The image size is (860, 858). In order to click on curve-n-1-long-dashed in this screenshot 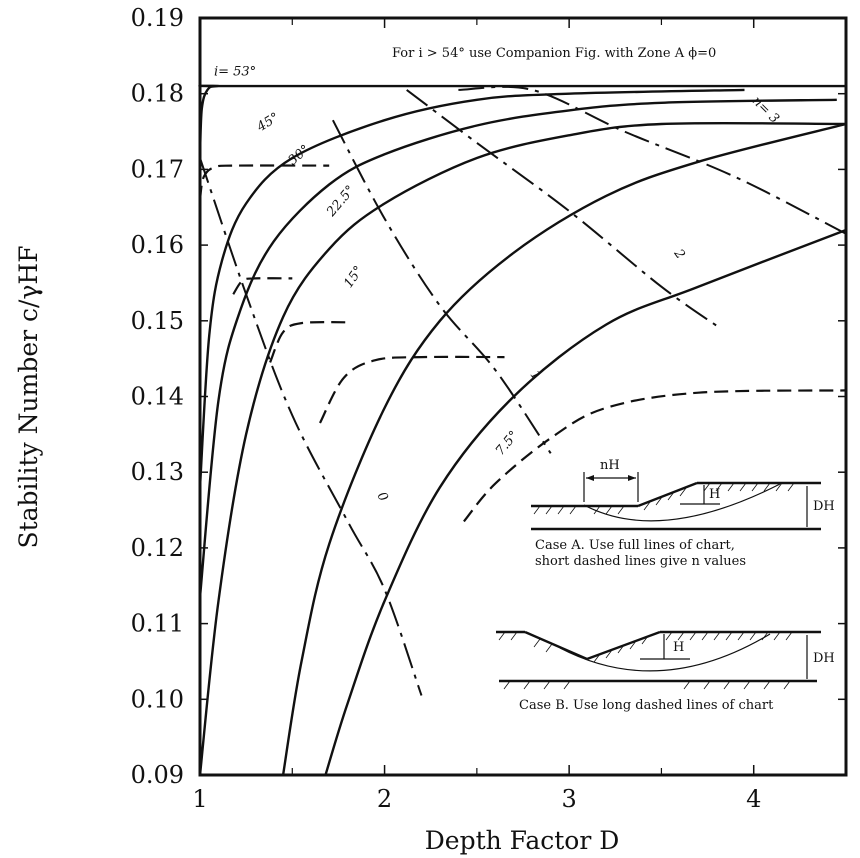, I will do `click(442, 286)`.